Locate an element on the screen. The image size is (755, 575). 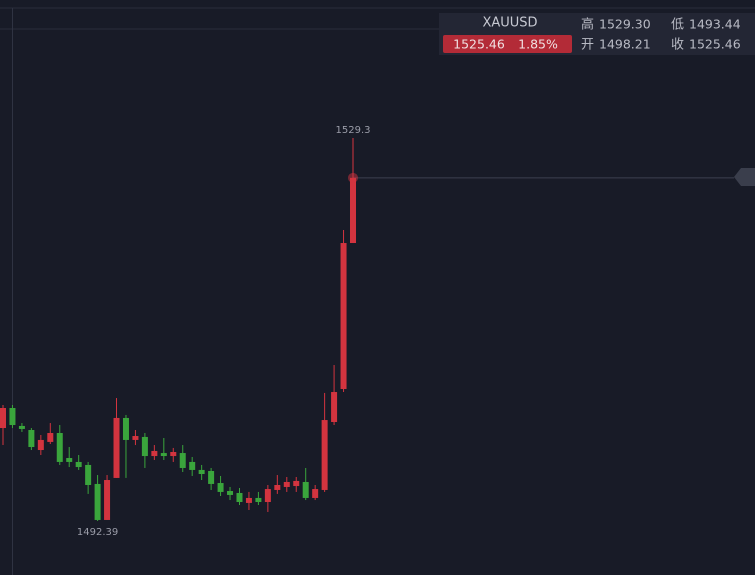
close-value: 1525.46 is located at coordinates (715, 44).